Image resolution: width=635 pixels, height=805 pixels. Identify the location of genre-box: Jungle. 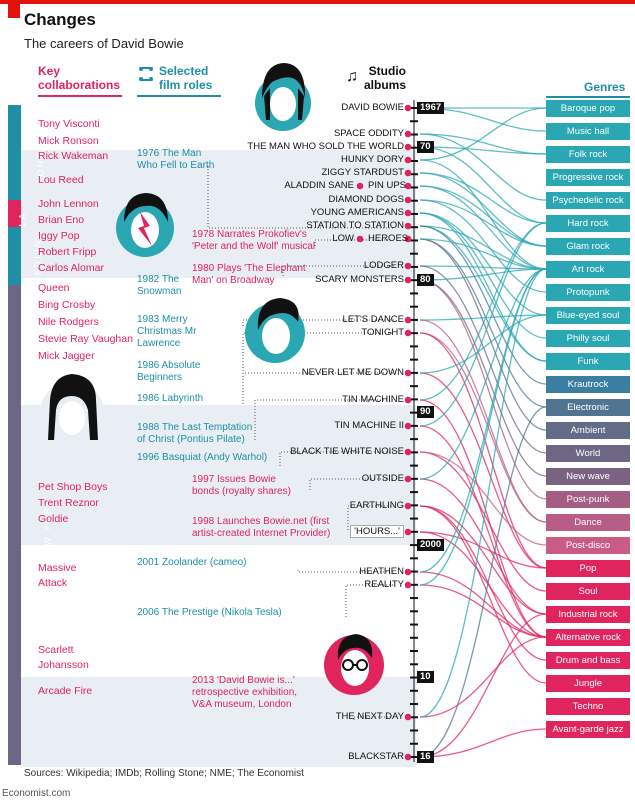
(588, 683).